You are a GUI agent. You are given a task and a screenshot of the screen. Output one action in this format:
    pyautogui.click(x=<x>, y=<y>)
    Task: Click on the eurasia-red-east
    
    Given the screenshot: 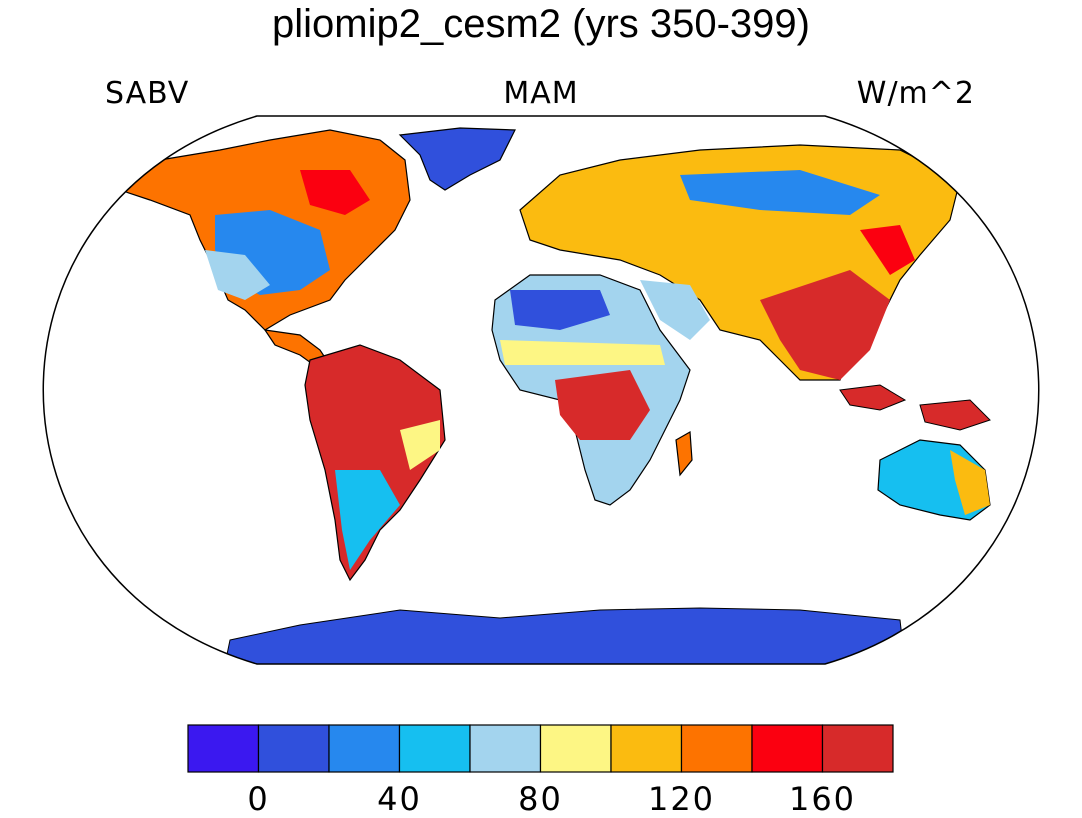 What is the action you would take?
    pyautogui.click(x=887, y=250)
    